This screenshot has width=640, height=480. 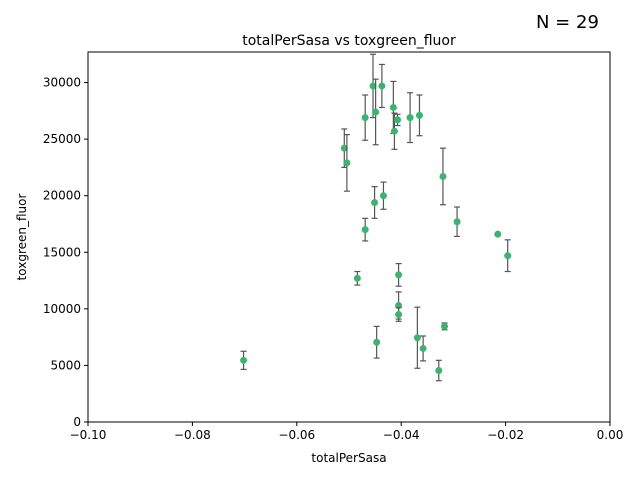 What do you see at coordinates (65, 365) in the screenshot?
I see `y-tick-label: 5000` at bounding box center [65, 365].